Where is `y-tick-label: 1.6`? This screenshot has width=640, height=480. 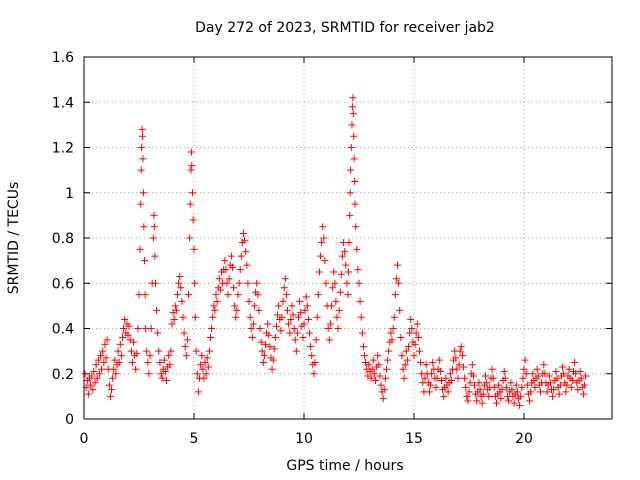
y-tick-label: 1.6 is located at coordinates (63, 58).